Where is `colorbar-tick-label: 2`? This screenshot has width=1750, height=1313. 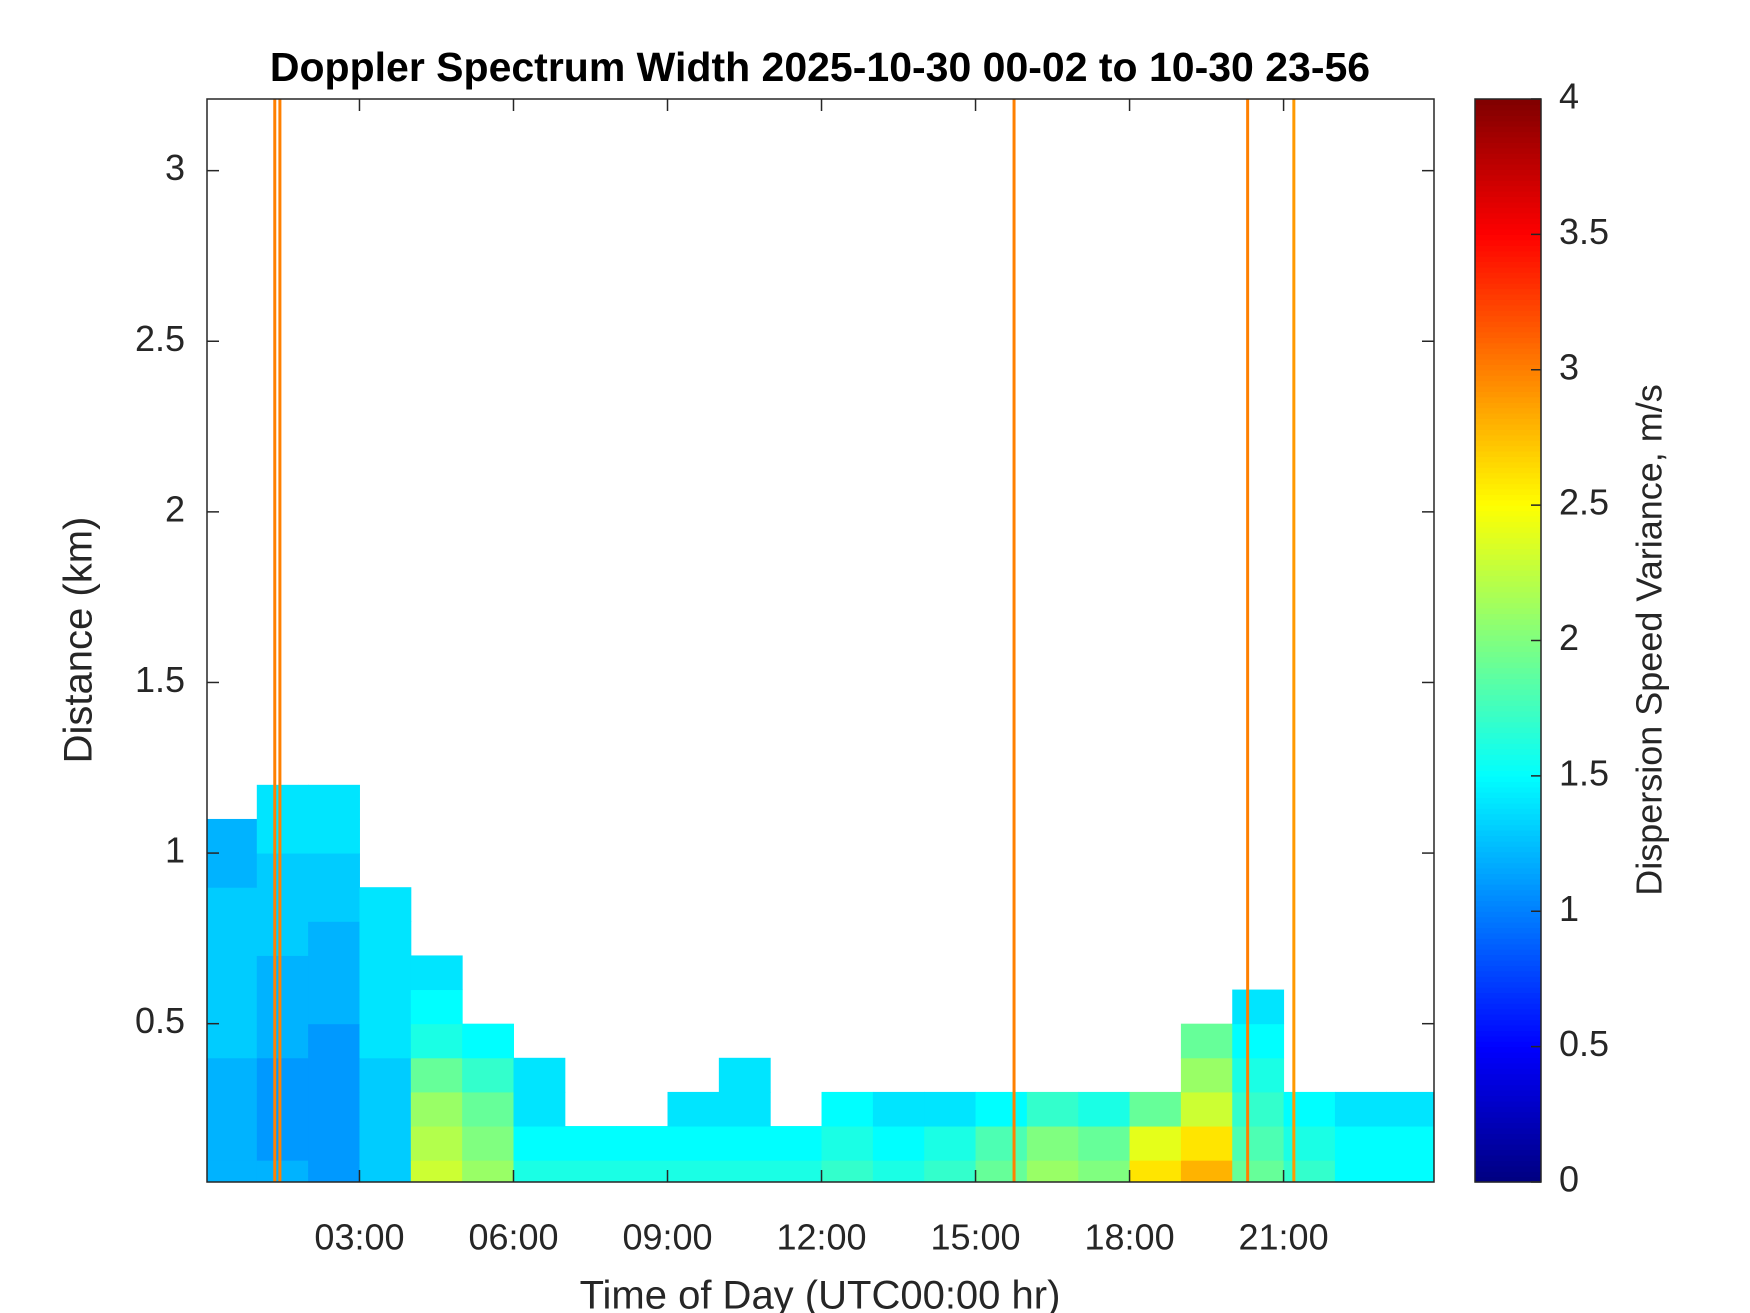
colorbar-tick-label: 2 is located at coordinates (1569, 637).